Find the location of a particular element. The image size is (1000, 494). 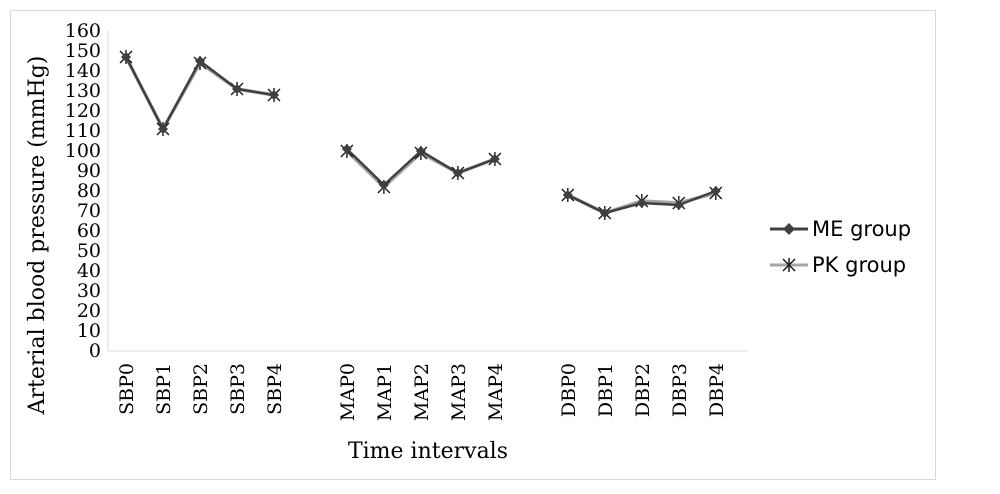

x-tick-label: DBP2 is located at coordinates (643, 390).